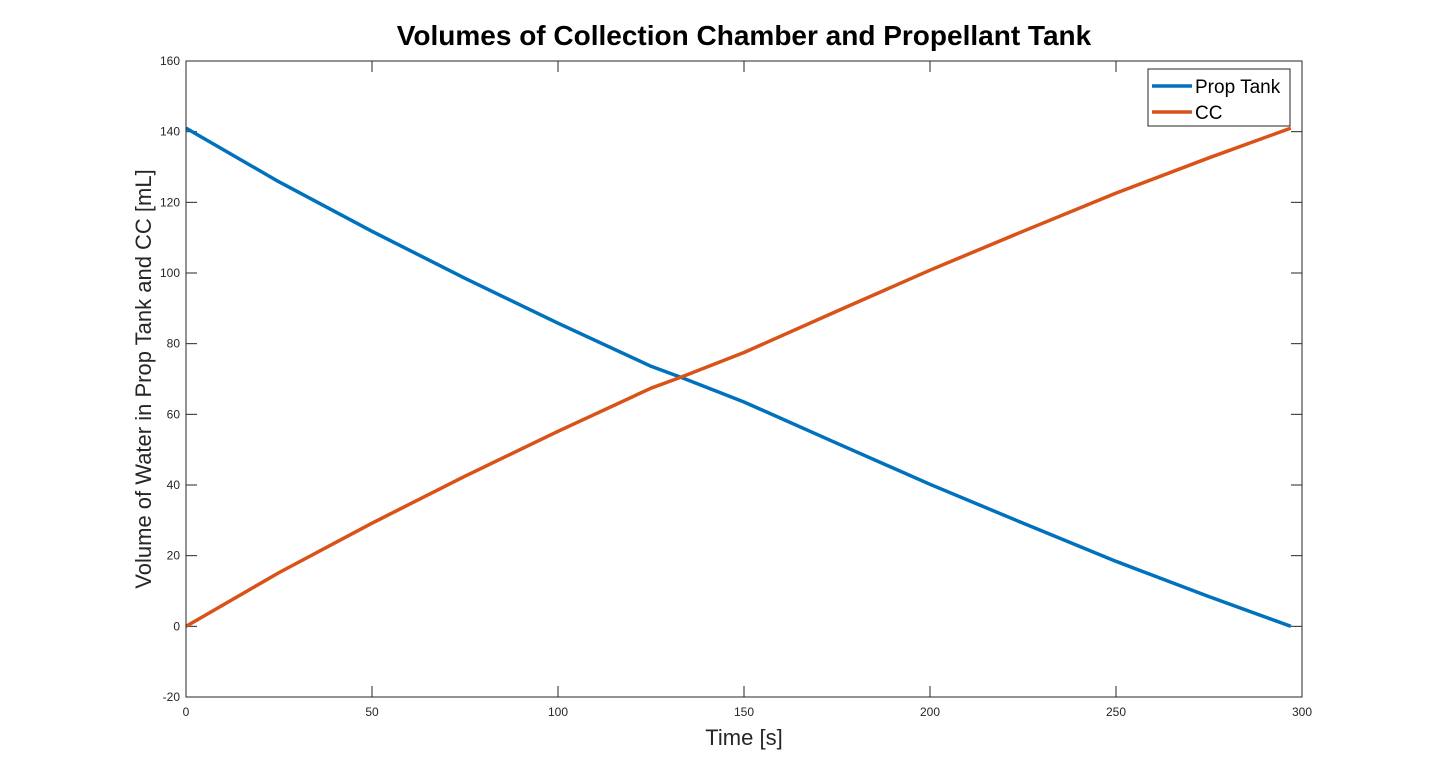 The width and height of the screenshot is (1440, 783). What do you see at coordinates (1302, 712) in the screenshot?
I see `x-tick-label: 300` at bounding box center [1302, 712].